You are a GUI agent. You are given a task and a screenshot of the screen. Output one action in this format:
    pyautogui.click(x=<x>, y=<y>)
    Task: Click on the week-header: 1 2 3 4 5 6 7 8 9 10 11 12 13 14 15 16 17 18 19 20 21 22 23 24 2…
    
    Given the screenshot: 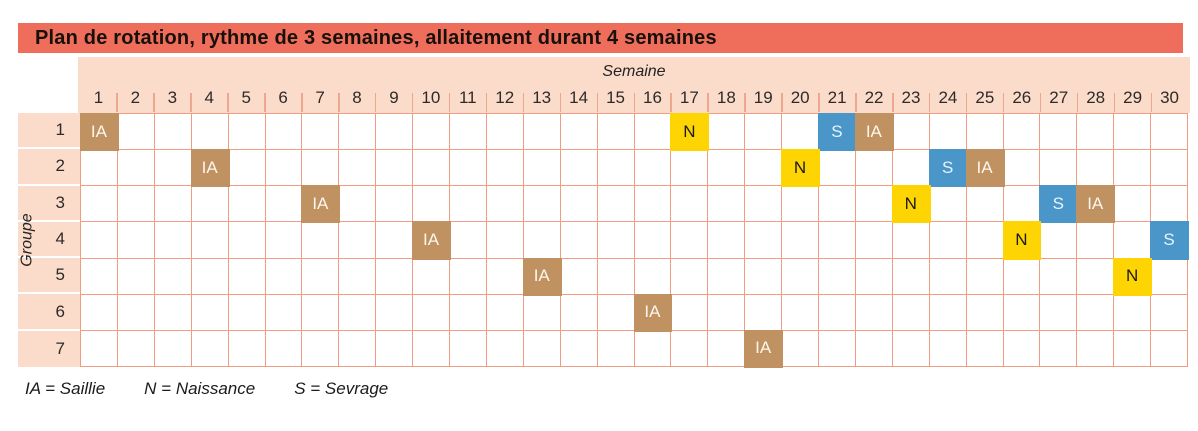 What is the action you would take?
    pyautogui.click(x=634, y=98)
    